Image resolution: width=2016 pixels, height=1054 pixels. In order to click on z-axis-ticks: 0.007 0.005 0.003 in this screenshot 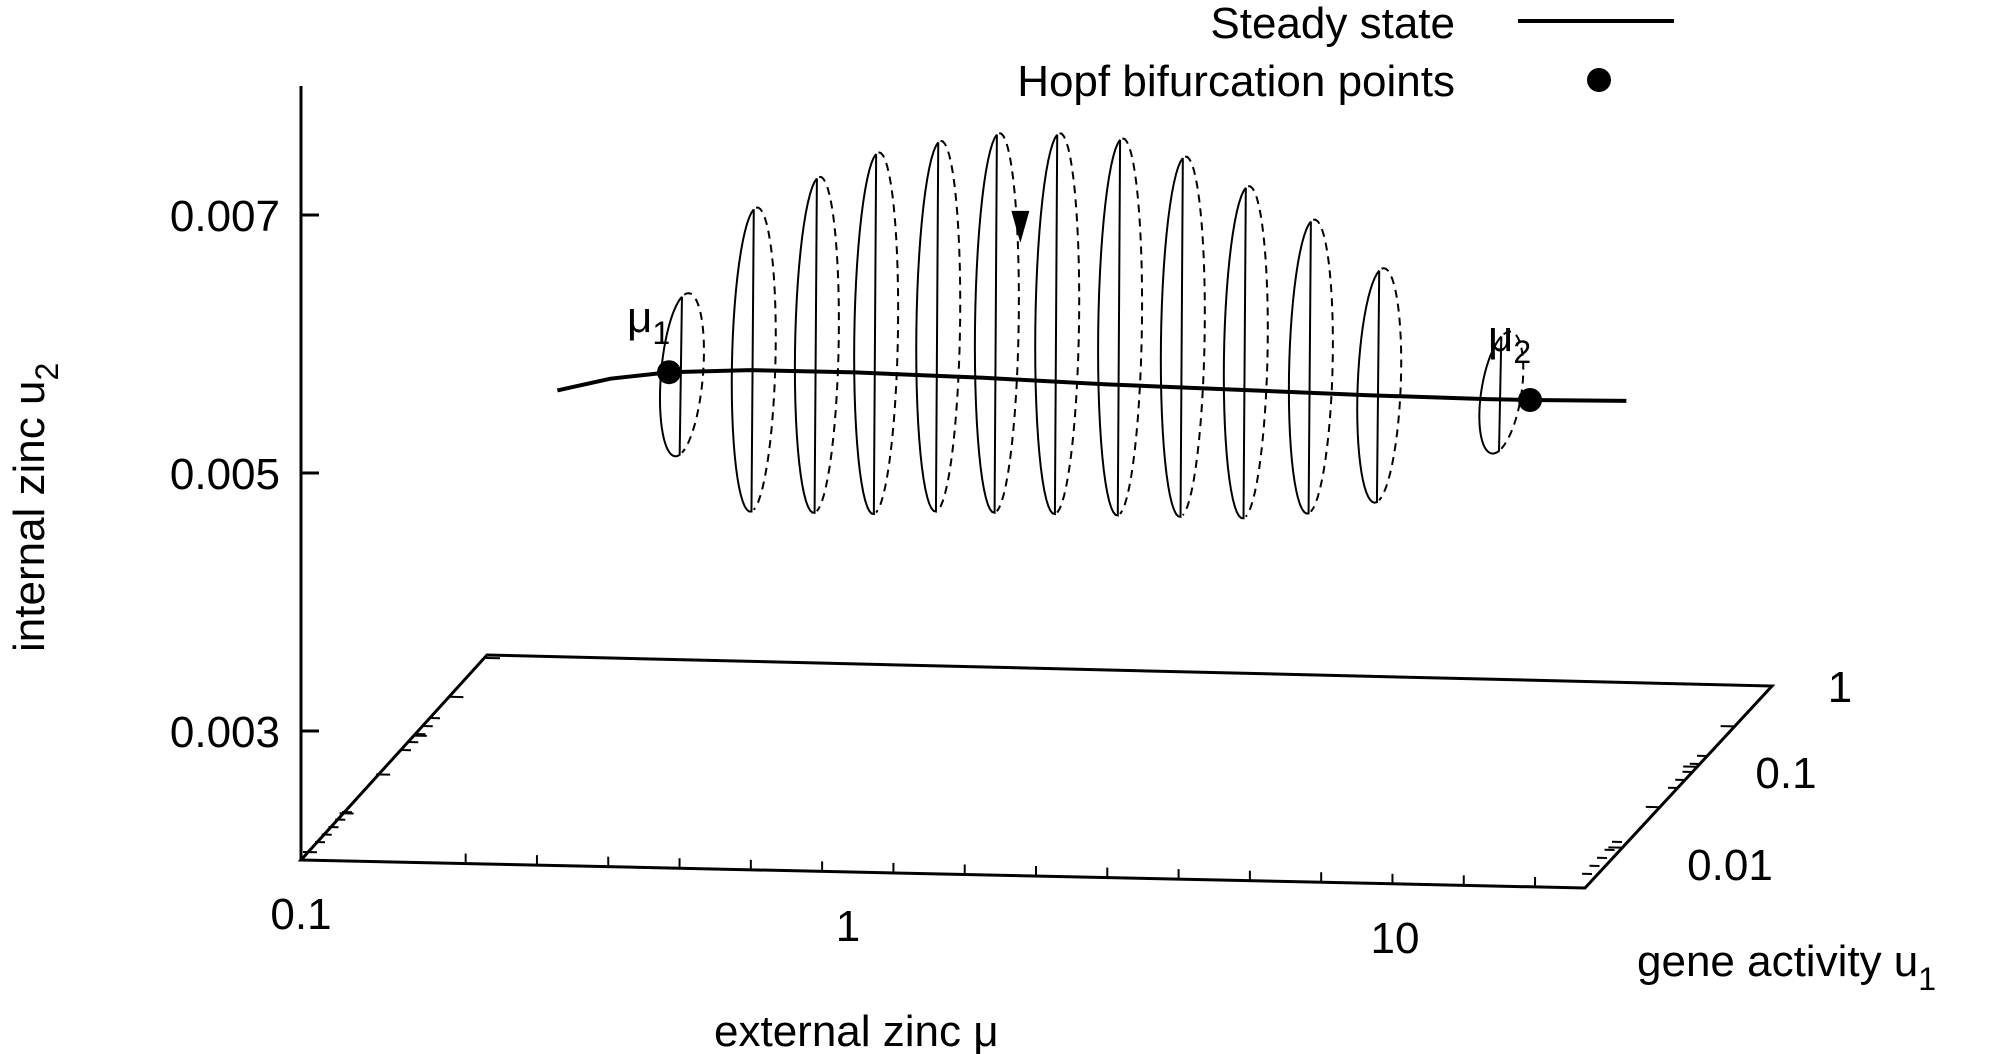, I will do `click(244, 474)`.